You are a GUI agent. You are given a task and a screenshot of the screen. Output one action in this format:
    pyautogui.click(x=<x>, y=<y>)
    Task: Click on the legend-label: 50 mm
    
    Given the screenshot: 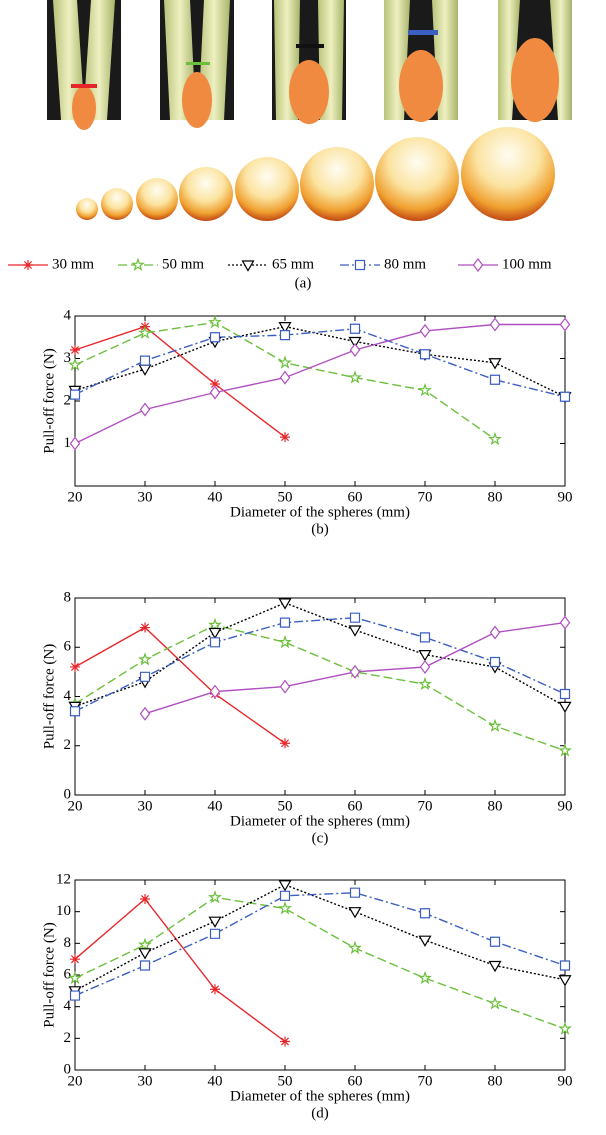 What is the action you would take?
    pyautogui.click(x=183, y=264)
    